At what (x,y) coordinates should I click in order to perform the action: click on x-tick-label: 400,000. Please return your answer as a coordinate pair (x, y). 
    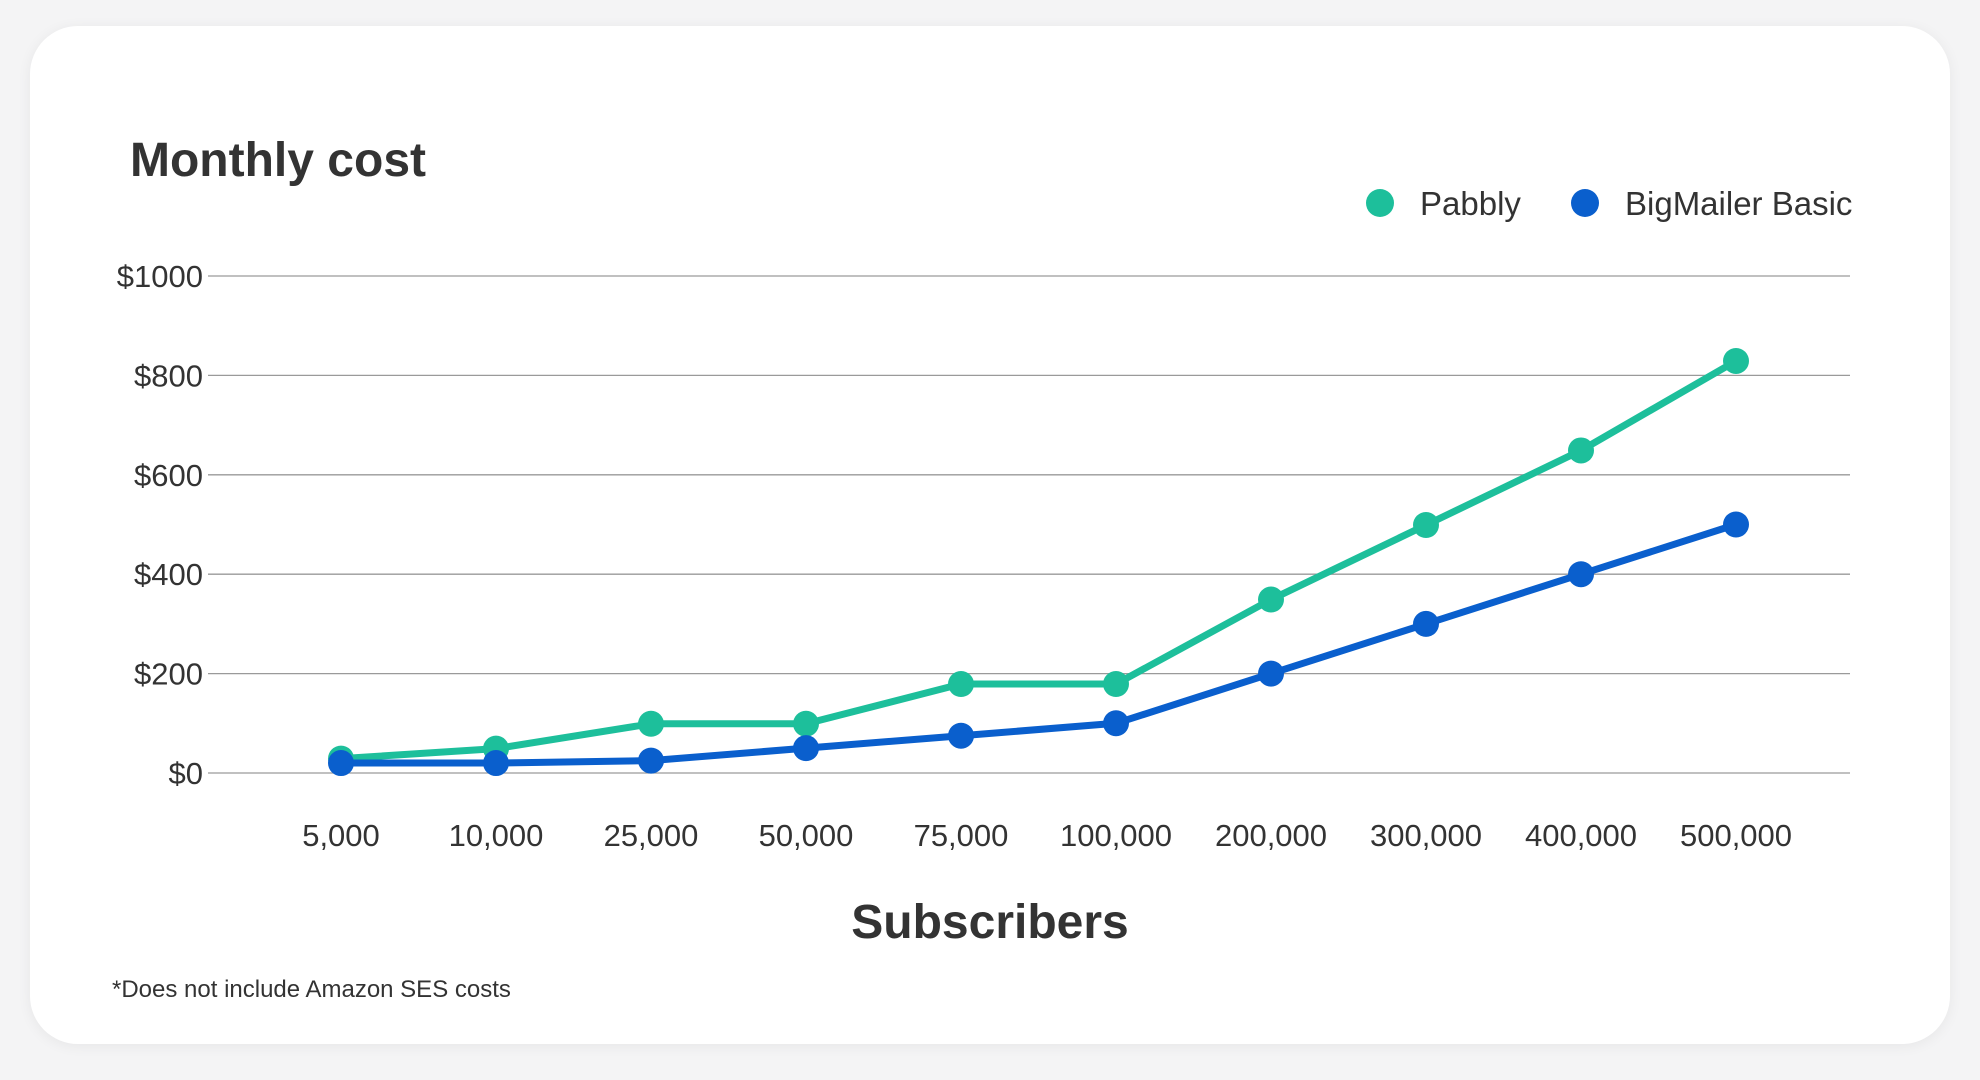
    Looking at the image, I should click on (1581, 835).